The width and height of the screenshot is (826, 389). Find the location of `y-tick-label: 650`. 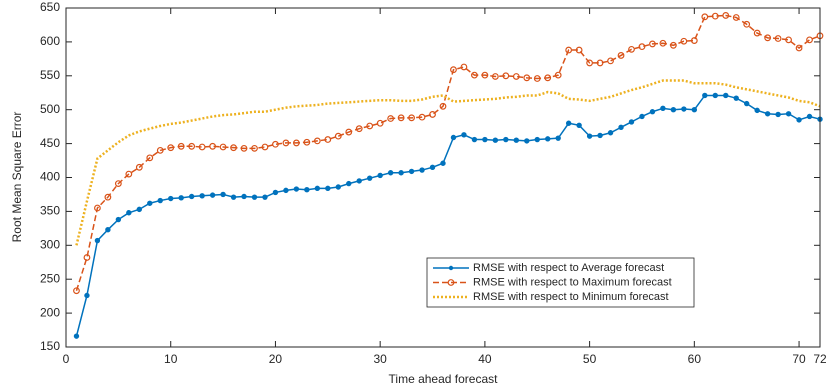

y-tick-label: 650 is located at coordinates (50, 7).